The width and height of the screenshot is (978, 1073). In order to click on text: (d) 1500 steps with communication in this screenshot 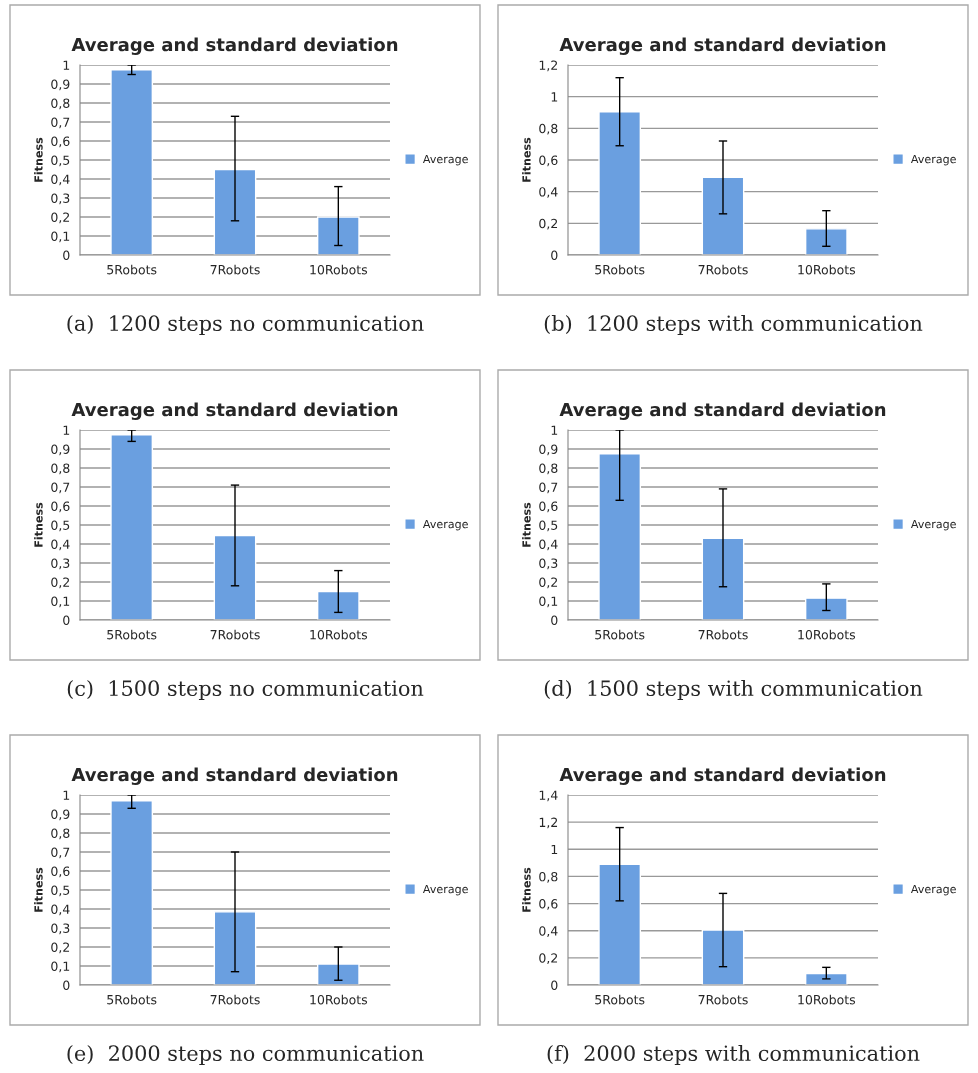, I will do `click(733, 690)`.